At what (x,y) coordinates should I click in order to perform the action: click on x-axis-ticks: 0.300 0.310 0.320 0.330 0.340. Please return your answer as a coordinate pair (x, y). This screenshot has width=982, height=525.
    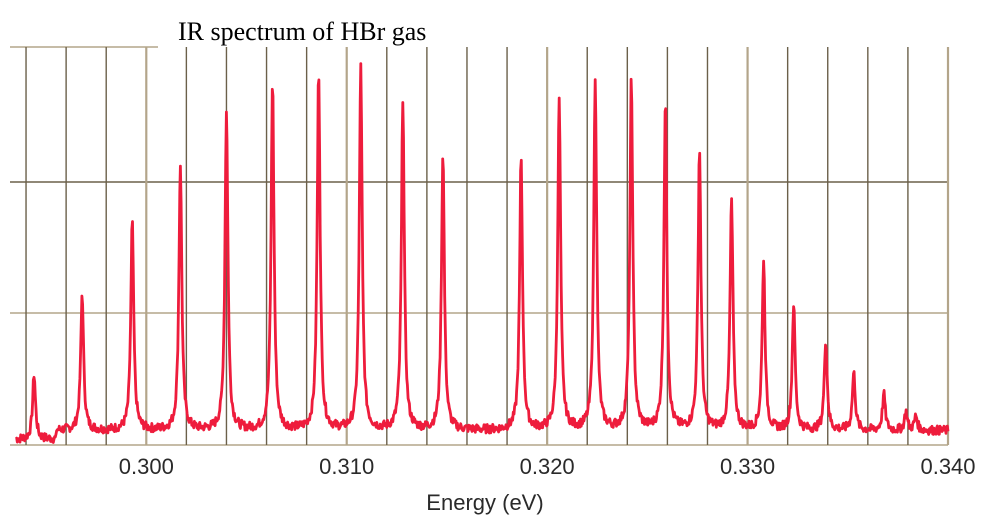
    Looking at the image, I should click on (547, 466).